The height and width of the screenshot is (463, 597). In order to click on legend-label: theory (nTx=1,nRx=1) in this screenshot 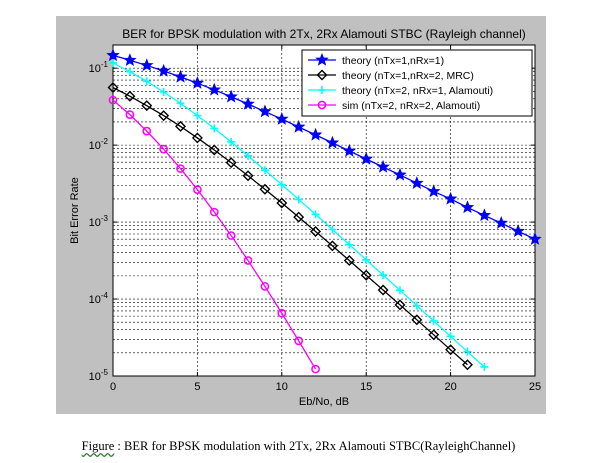, I will do `click(393, 61)`.